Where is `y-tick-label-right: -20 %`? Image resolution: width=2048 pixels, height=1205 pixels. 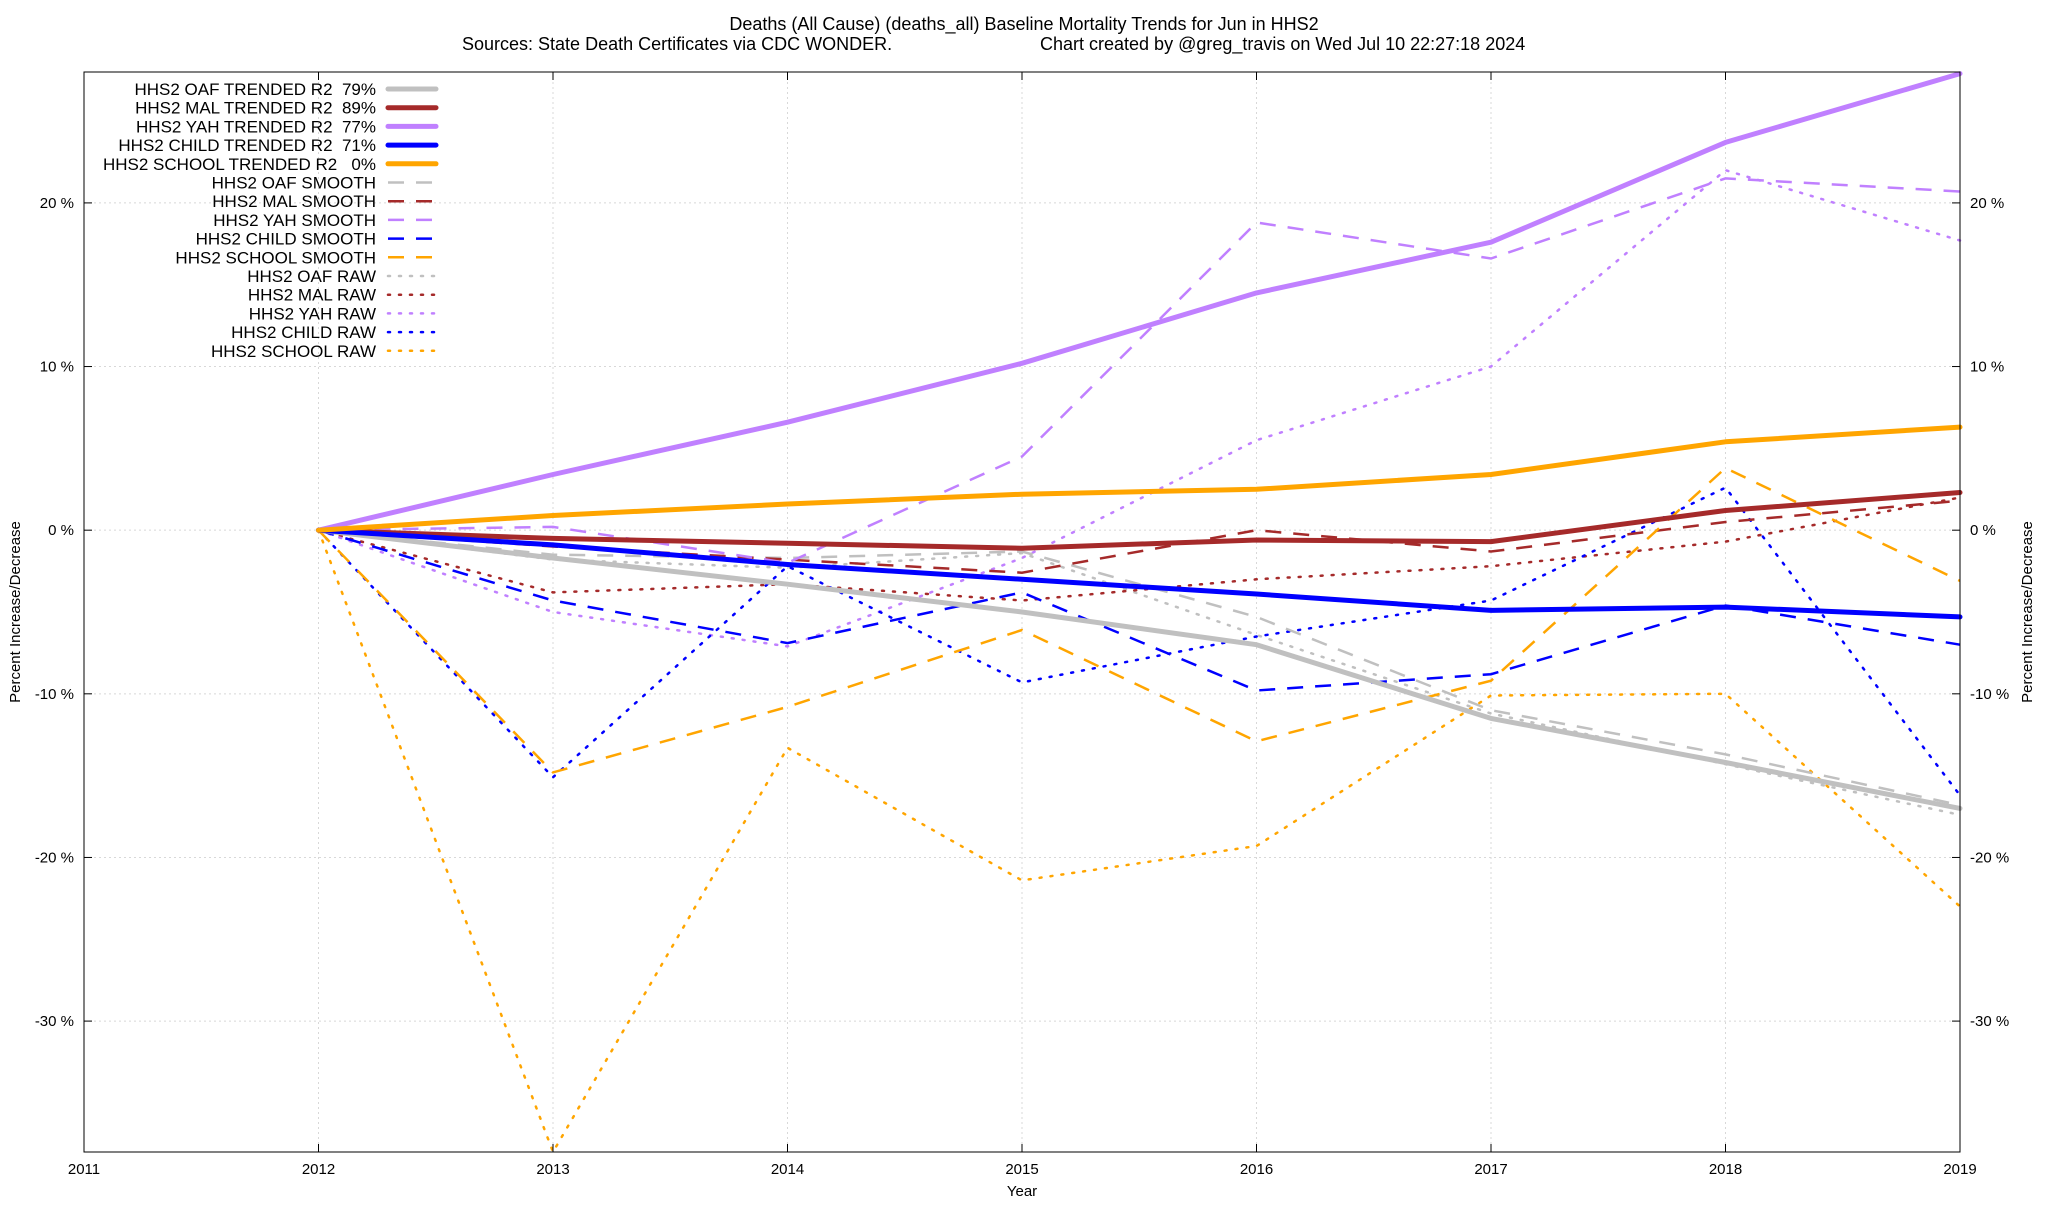 y-tick-label-right: -20 % is located at coordinates (1989, 857).